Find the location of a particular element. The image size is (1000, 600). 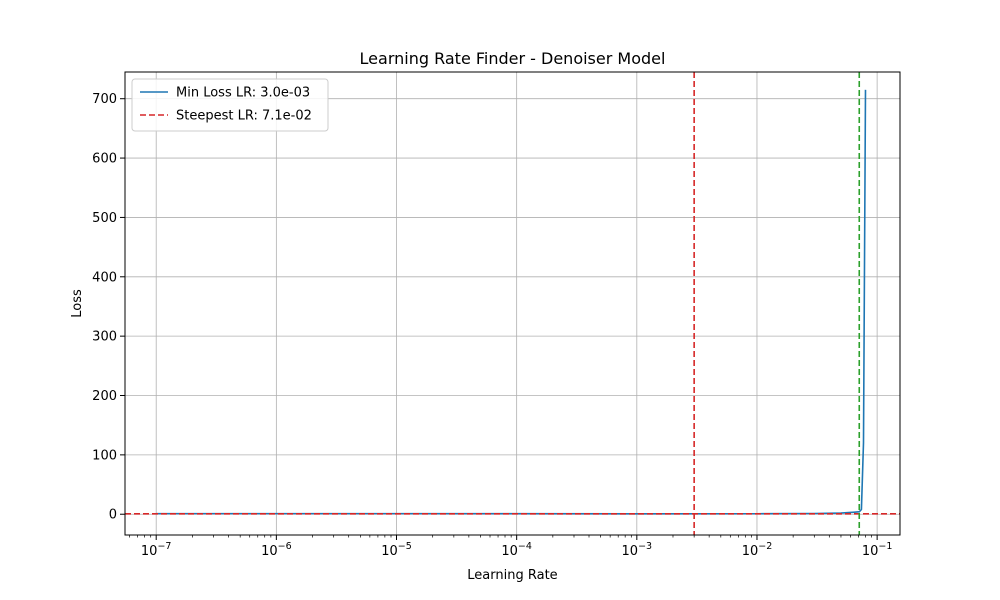

y-tick-label: 500 is located at coordinates (104, 218).